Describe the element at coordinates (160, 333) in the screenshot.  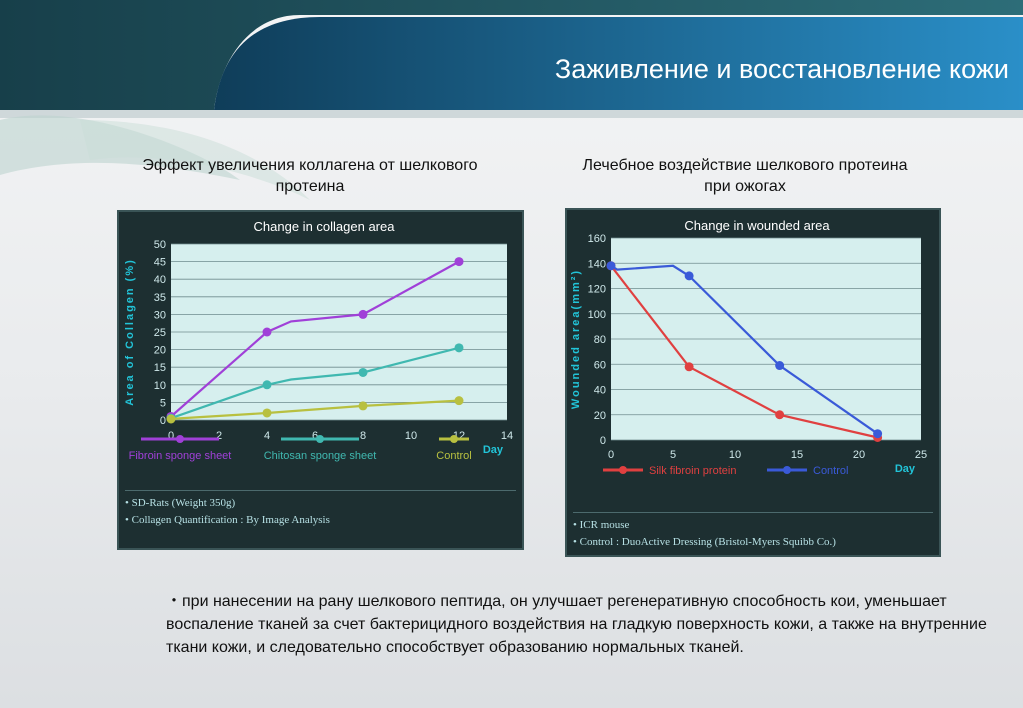
I see `y-tick-label: 25` at that location.